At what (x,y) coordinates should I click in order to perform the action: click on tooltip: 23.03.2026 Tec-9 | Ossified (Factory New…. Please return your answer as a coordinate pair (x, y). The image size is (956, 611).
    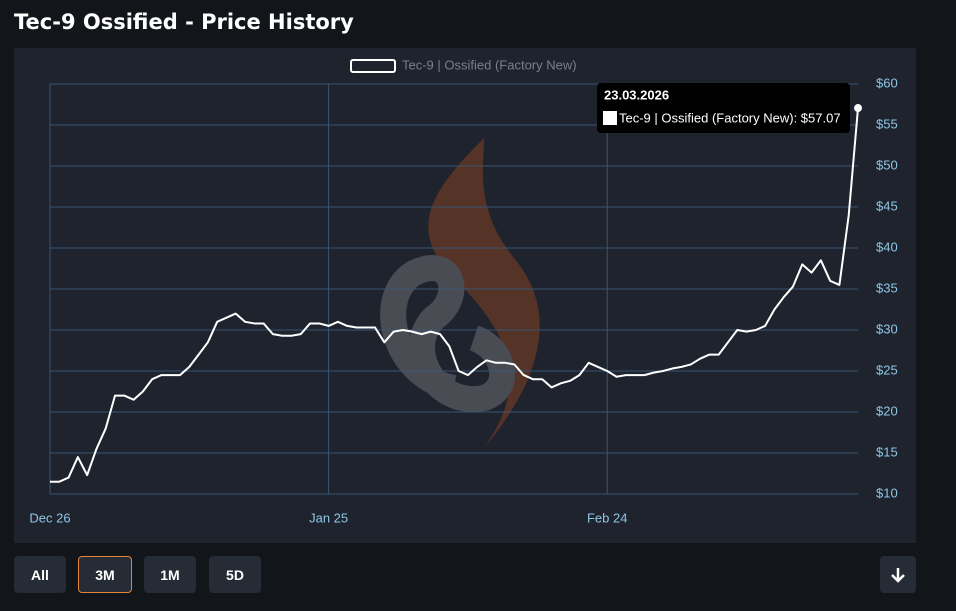
    Looking at the image, I should click on (723, 108).